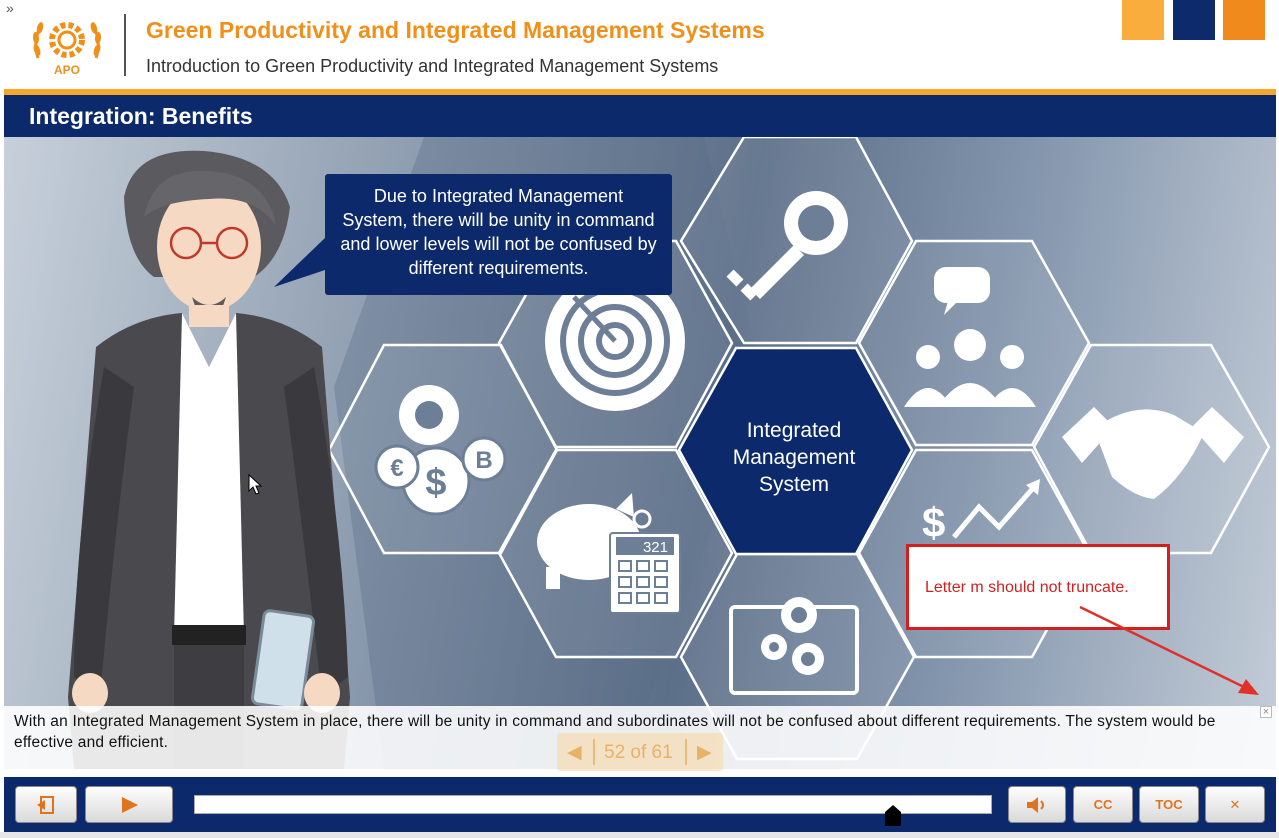 This screenshot has width=1279, height=838. I want to click on currency-gears-icon: $ € B, so click(440, 450).